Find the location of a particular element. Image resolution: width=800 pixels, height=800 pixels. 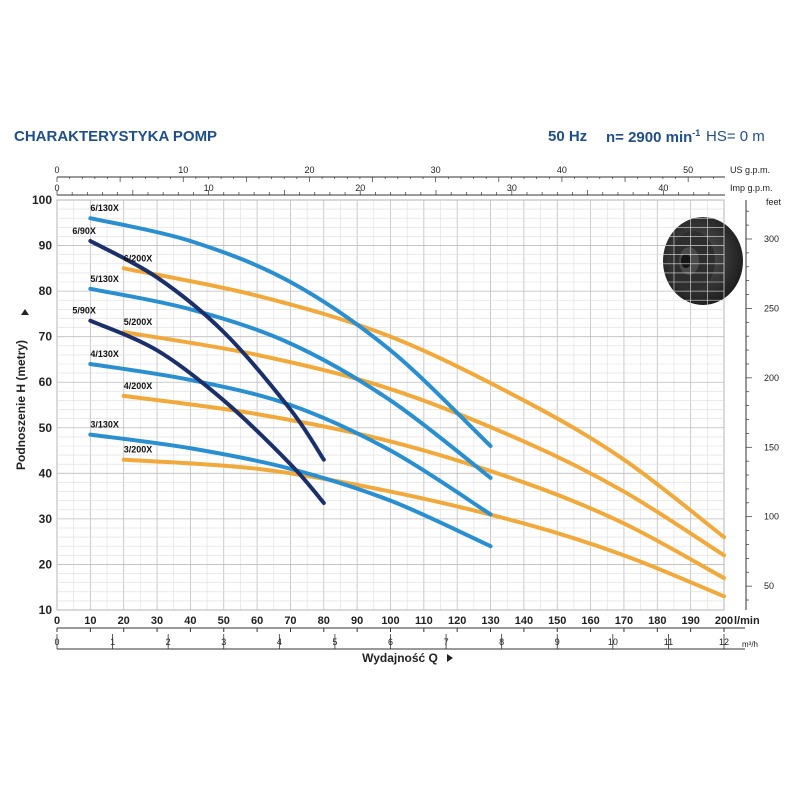

series-label-6-200x: 6/200X is located at coordinates (138, 258).